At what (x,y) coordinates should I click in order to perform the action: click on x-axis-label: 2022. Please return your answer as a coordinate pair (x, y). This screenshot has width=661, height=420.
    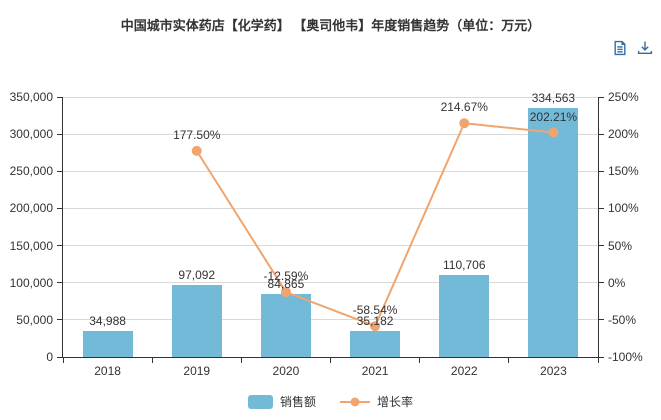
    Looking at the image, I should click on (464, 371).